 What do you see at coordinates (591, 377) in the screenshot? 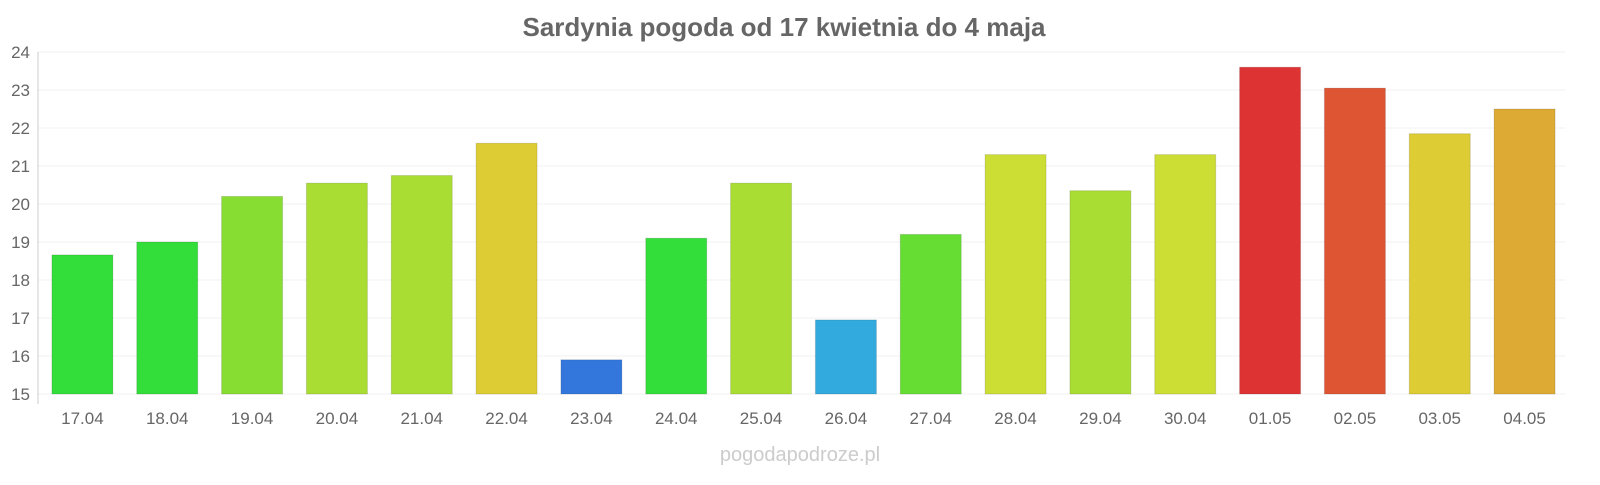
I see `bar-23.04` at bounding box center [591, 377].